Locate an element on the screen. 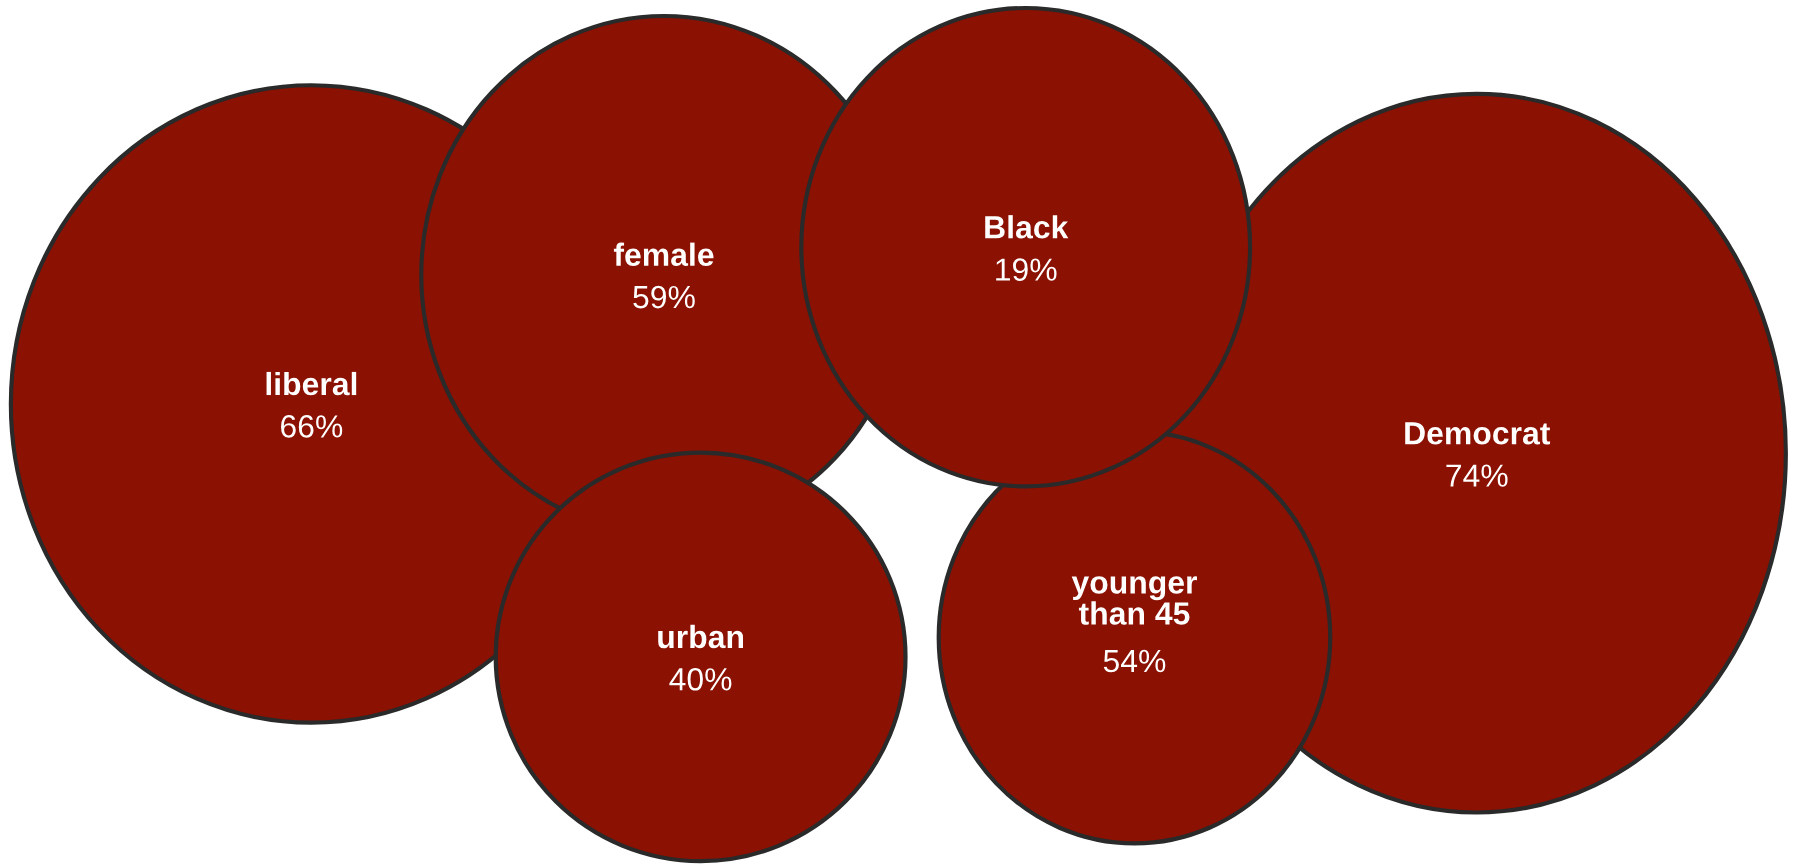  data-label: 19% is located at coordinates (1026, 269).